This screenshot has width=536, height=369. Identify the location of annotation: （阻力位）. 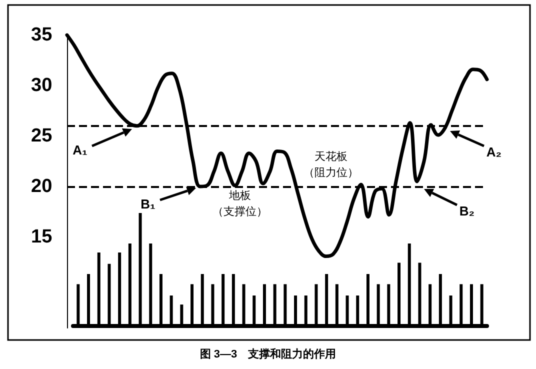
(331, 172).